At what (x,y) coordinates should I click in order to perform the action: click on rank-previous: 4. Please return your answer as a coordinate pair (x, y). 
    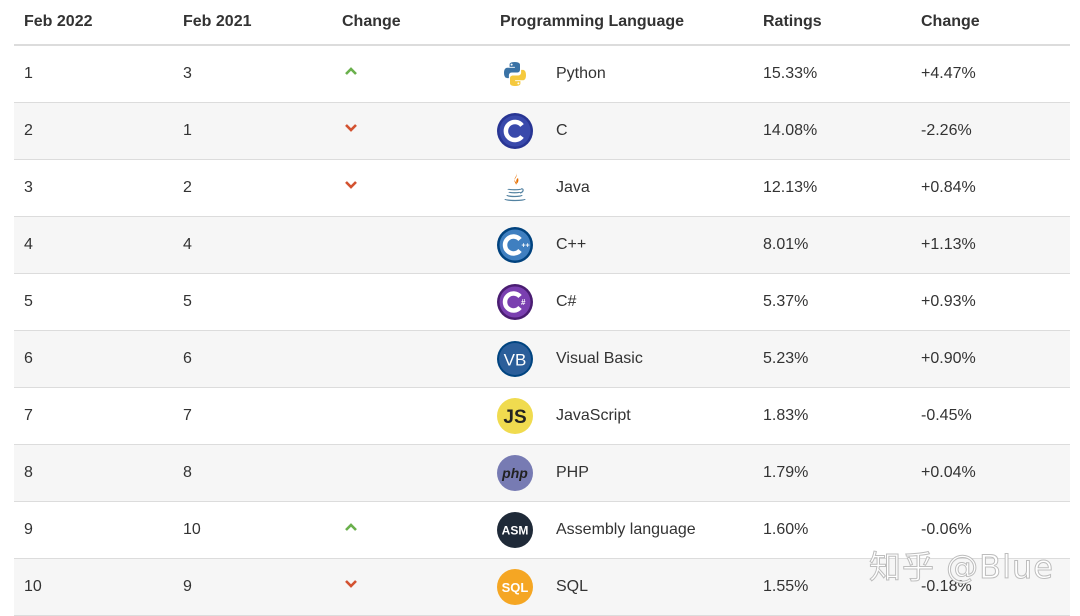
    Looking at the image, I should click on (252, 245).